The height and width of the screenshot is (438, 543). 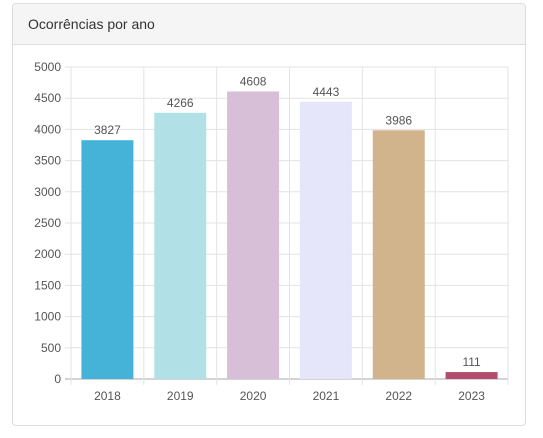 What do you see at coordinates (47, 161) in the screenshot?
I see `y-tick-label: 3500` at bounding box center [47, 161].